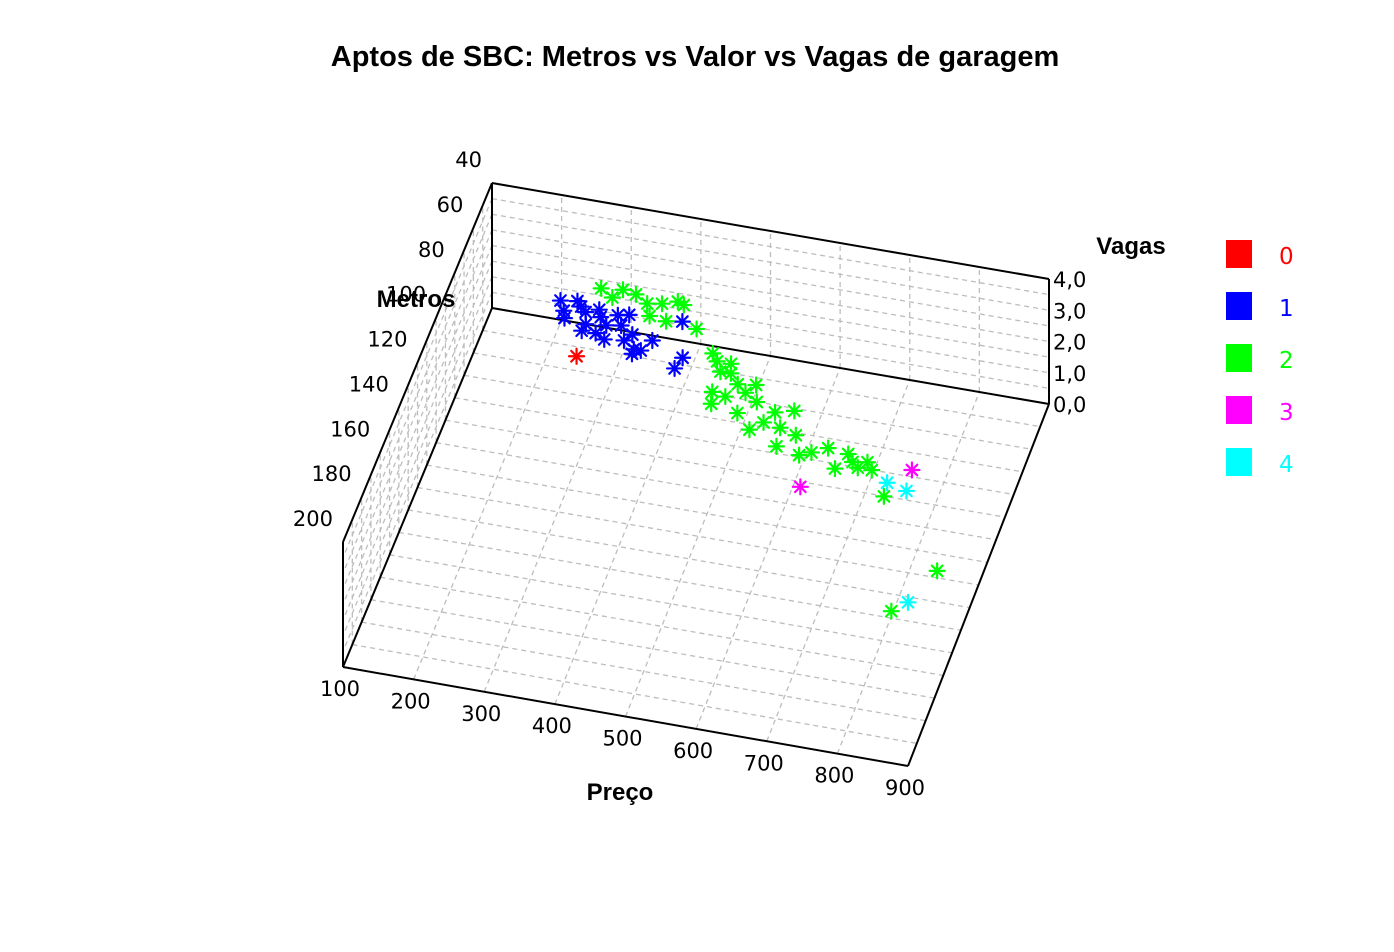 This screenshot has height=952, width=1394. I want to click on y-tick-label: 140, so click(369, 384).